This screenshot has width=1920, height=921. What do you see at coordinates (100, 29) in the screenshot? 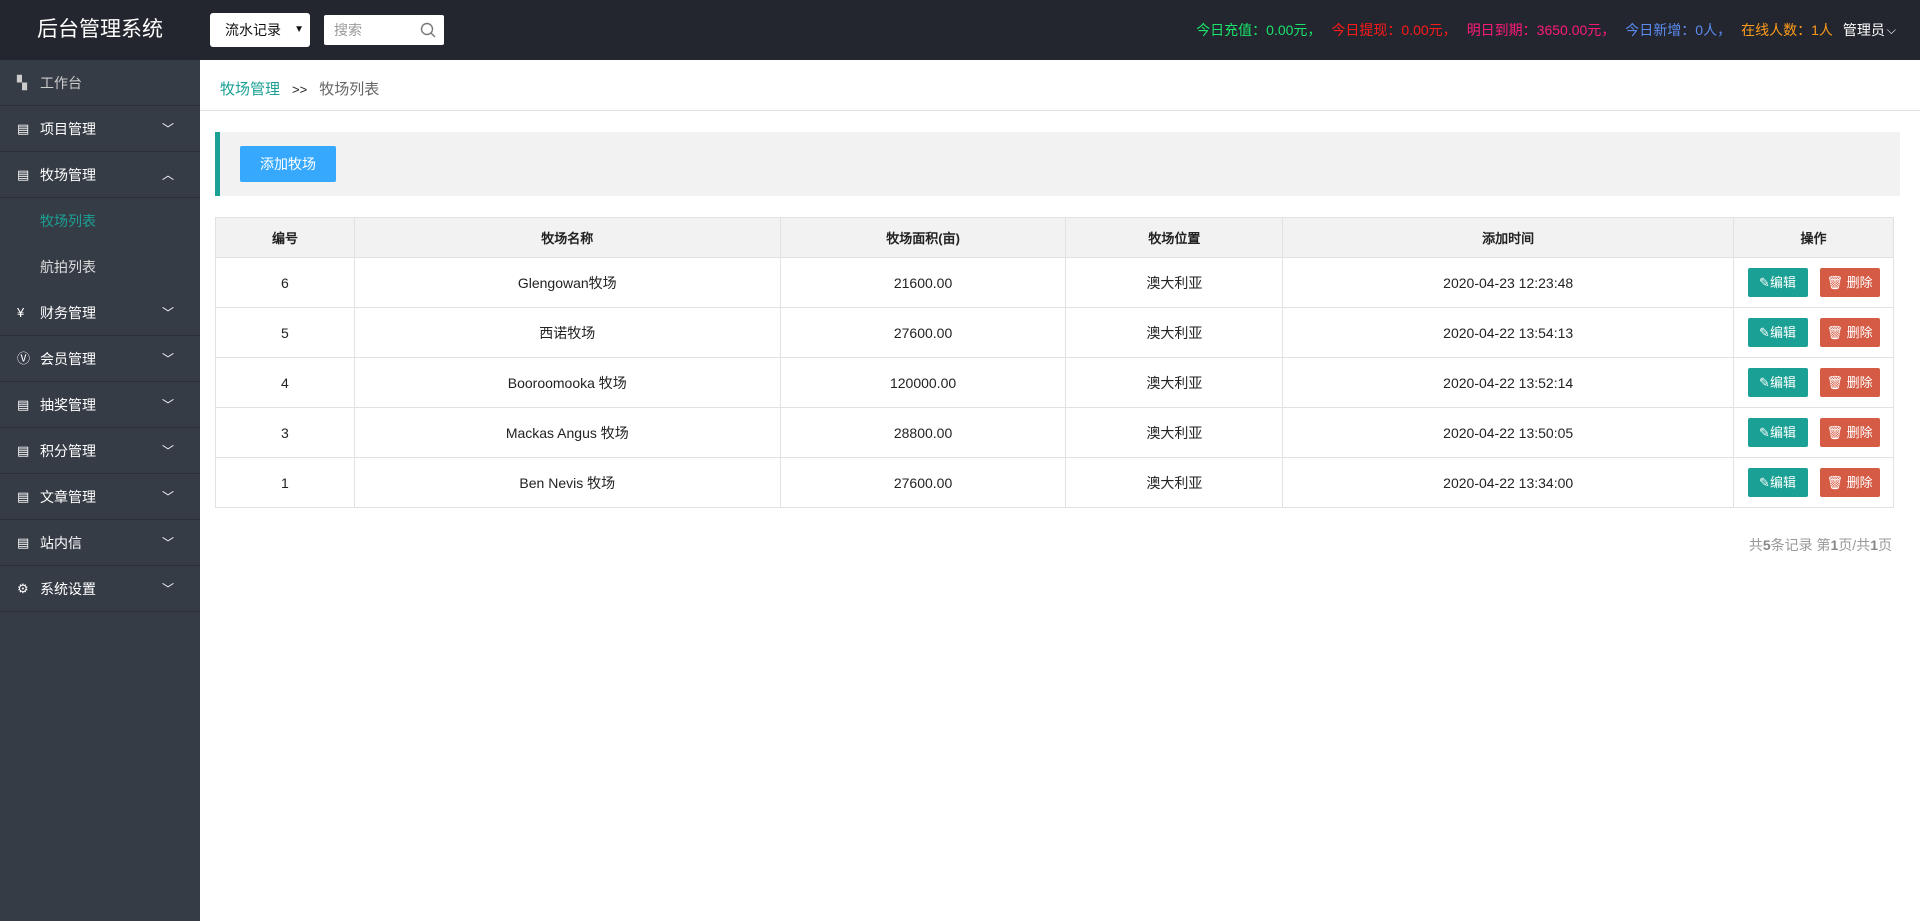
I see `app-title: 后台管理系统` at bounding box center [100, 29].